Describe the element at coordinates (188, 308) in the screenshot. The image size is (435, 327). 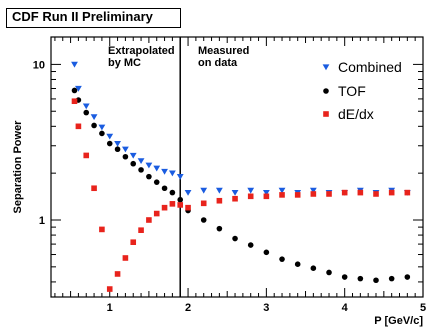
I see `x-tick-label: 2` at that location.